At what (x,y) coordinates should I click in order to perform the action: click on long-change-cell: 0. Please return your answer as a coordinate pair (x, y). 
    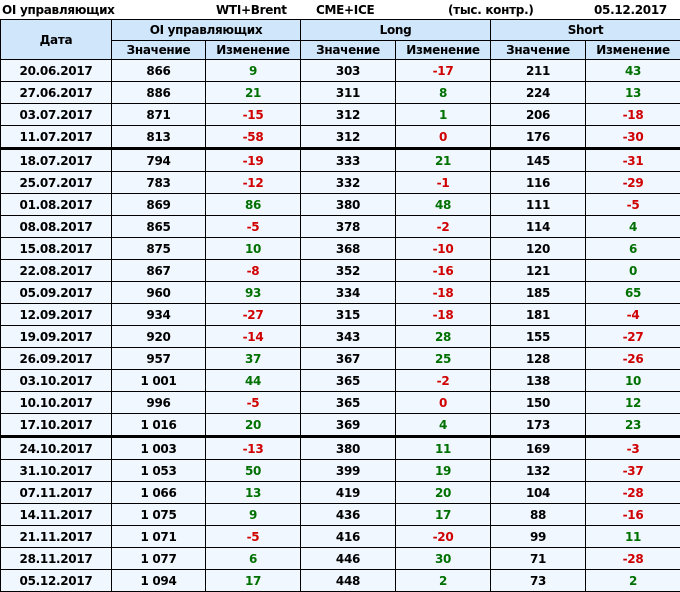
    Looking at the image, I should click on (443, 137).